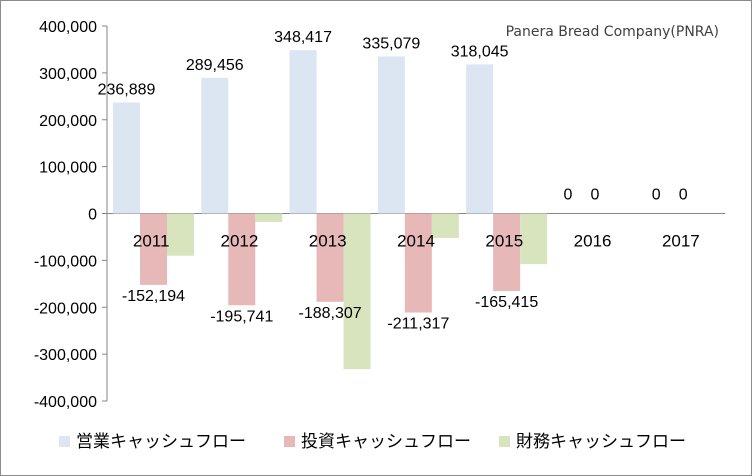  What do you see at coordinates (127, 89) in the screenshot?
I see `data-label: 236,889` at bounding box center [127, 89].